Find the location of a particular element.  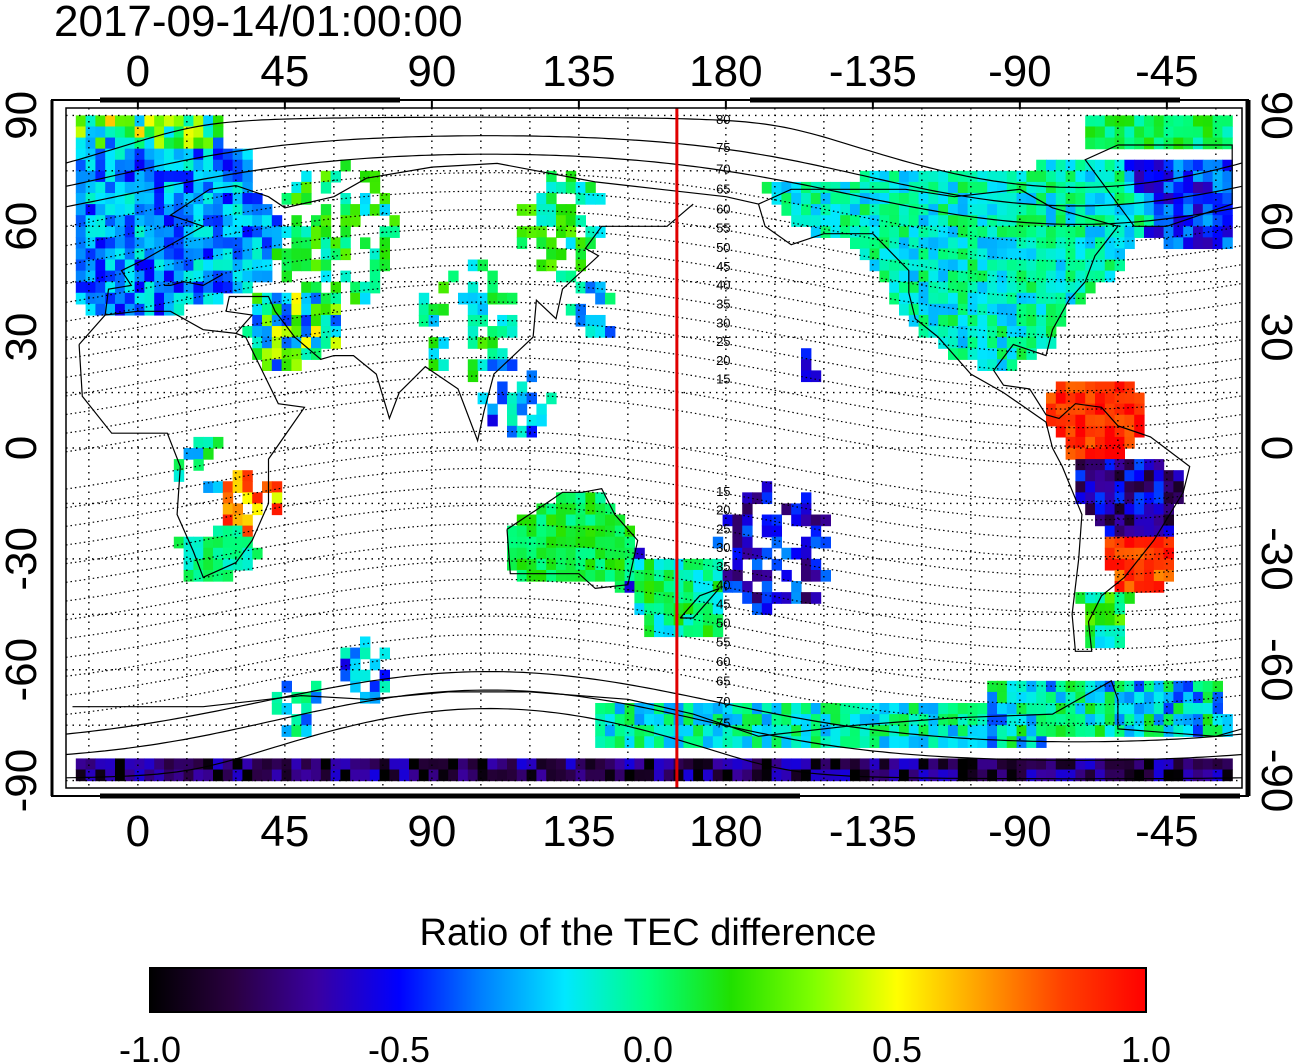

bottom-lon-tick-label: 180 is located at coordinates (725, 831).